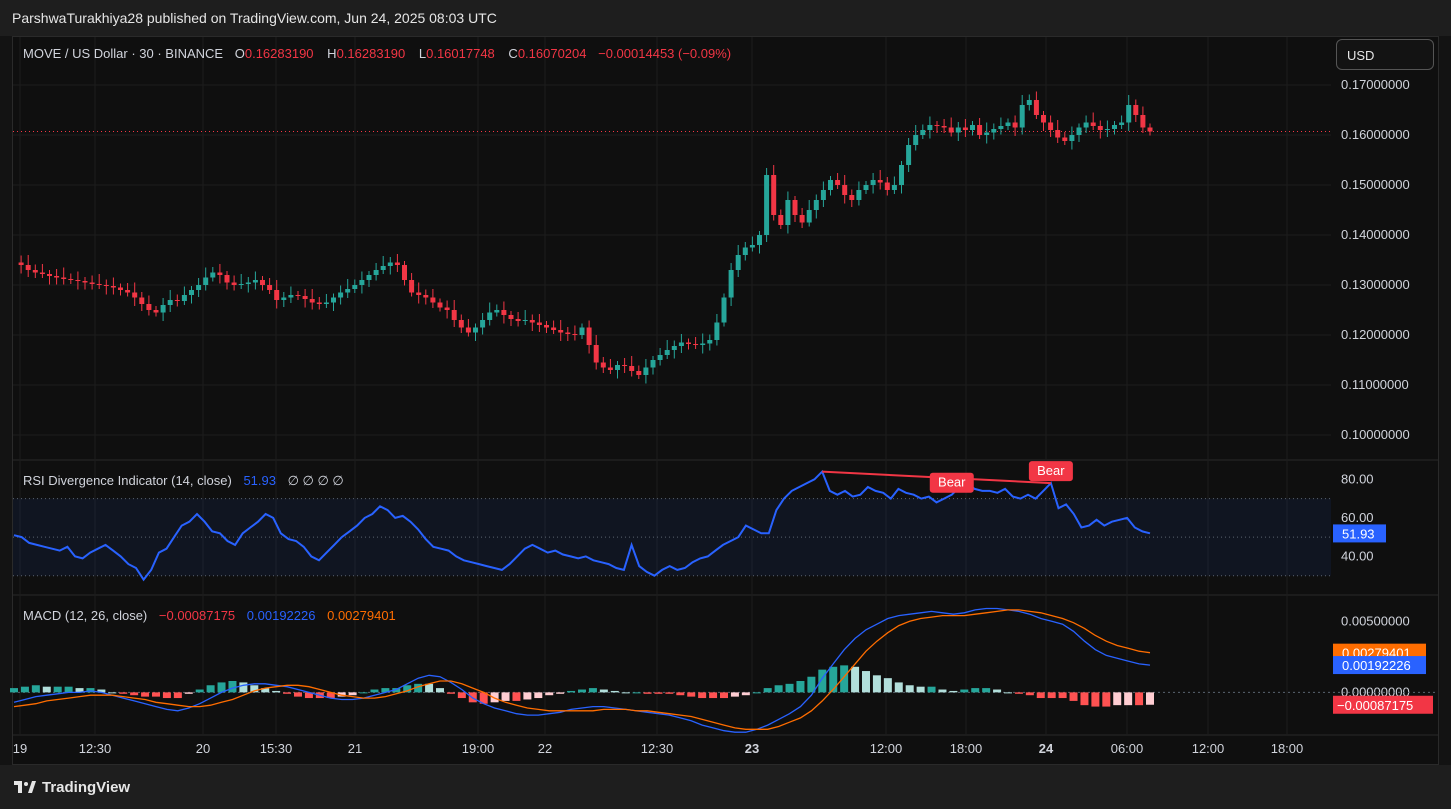  What do you see at coordinates (371, 53) in the screenshot?
I see `high-value: 0.16283190` at bounding box center [371, 53].